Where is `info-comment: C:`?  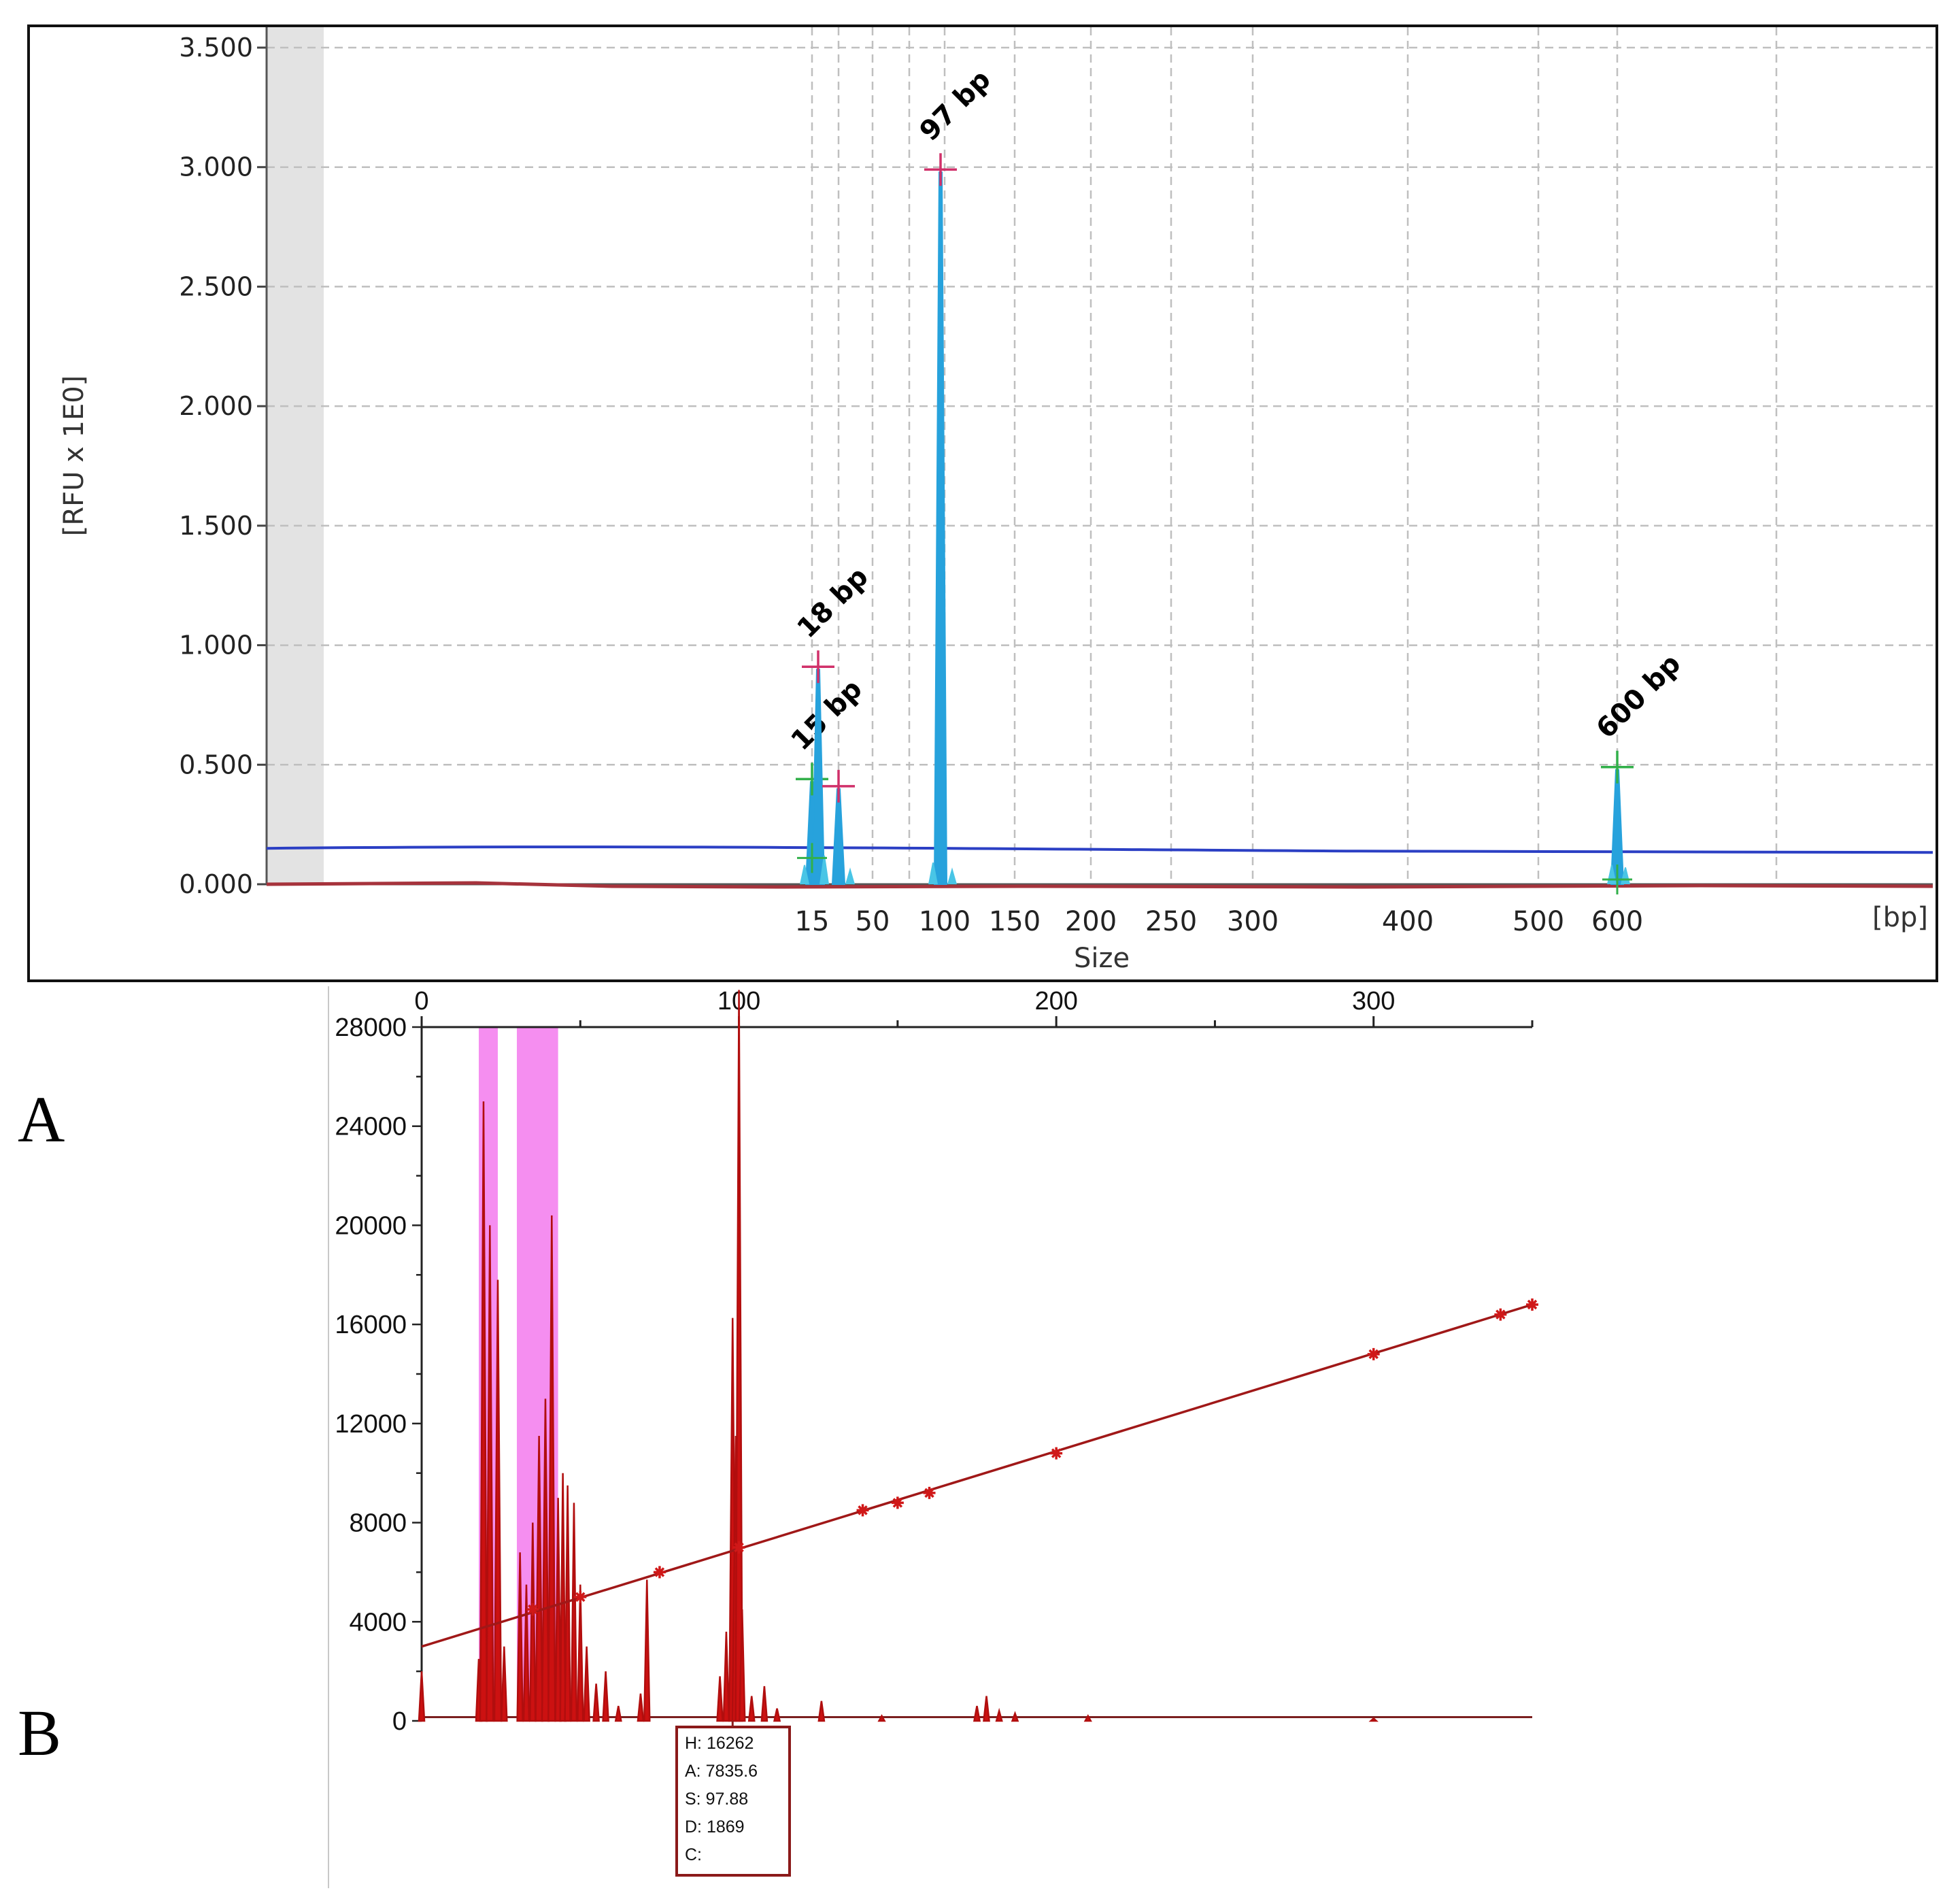
info-comment: C: is located at coordinates (693, 1854).